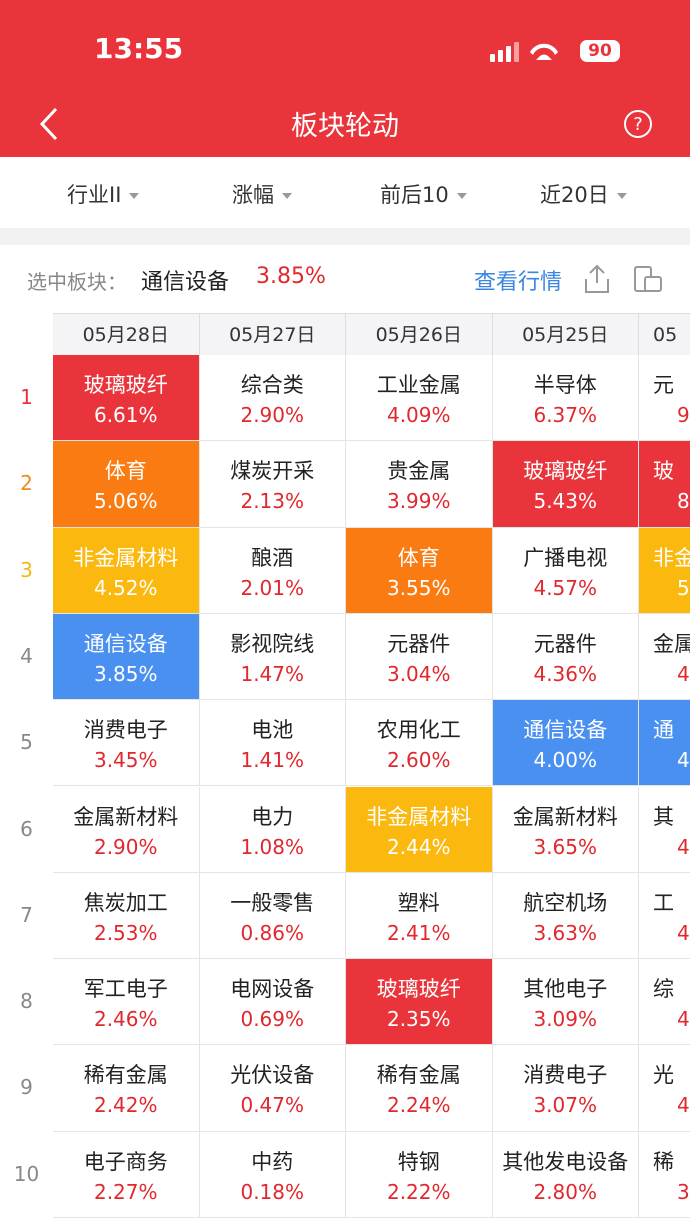 The image size is (690, 1222). What do you see at coordinates (419, 829) in the screenshot?
I see `sector-cell: 非金属材料 2.44%` at bounding box center [419, 829].